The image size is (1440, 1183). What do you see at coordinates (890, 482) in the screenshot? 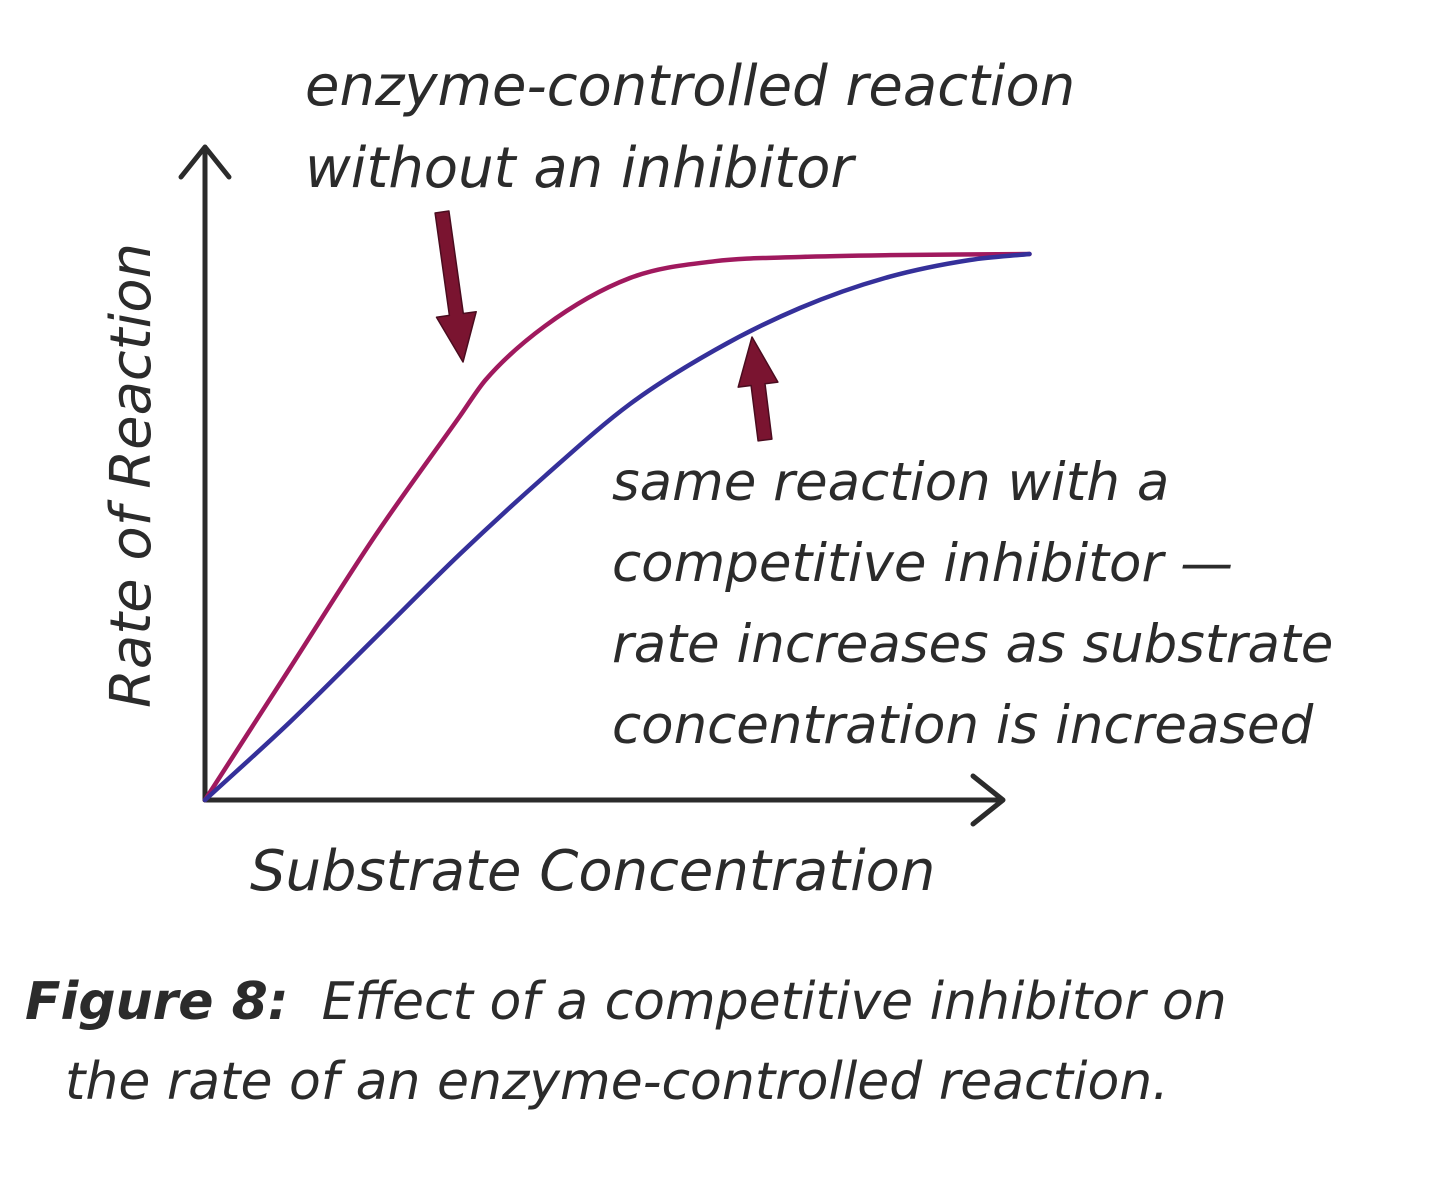
I see `annotation-with-inhibitor-line-1: same reaction with a` at bounding box center [890, 482].